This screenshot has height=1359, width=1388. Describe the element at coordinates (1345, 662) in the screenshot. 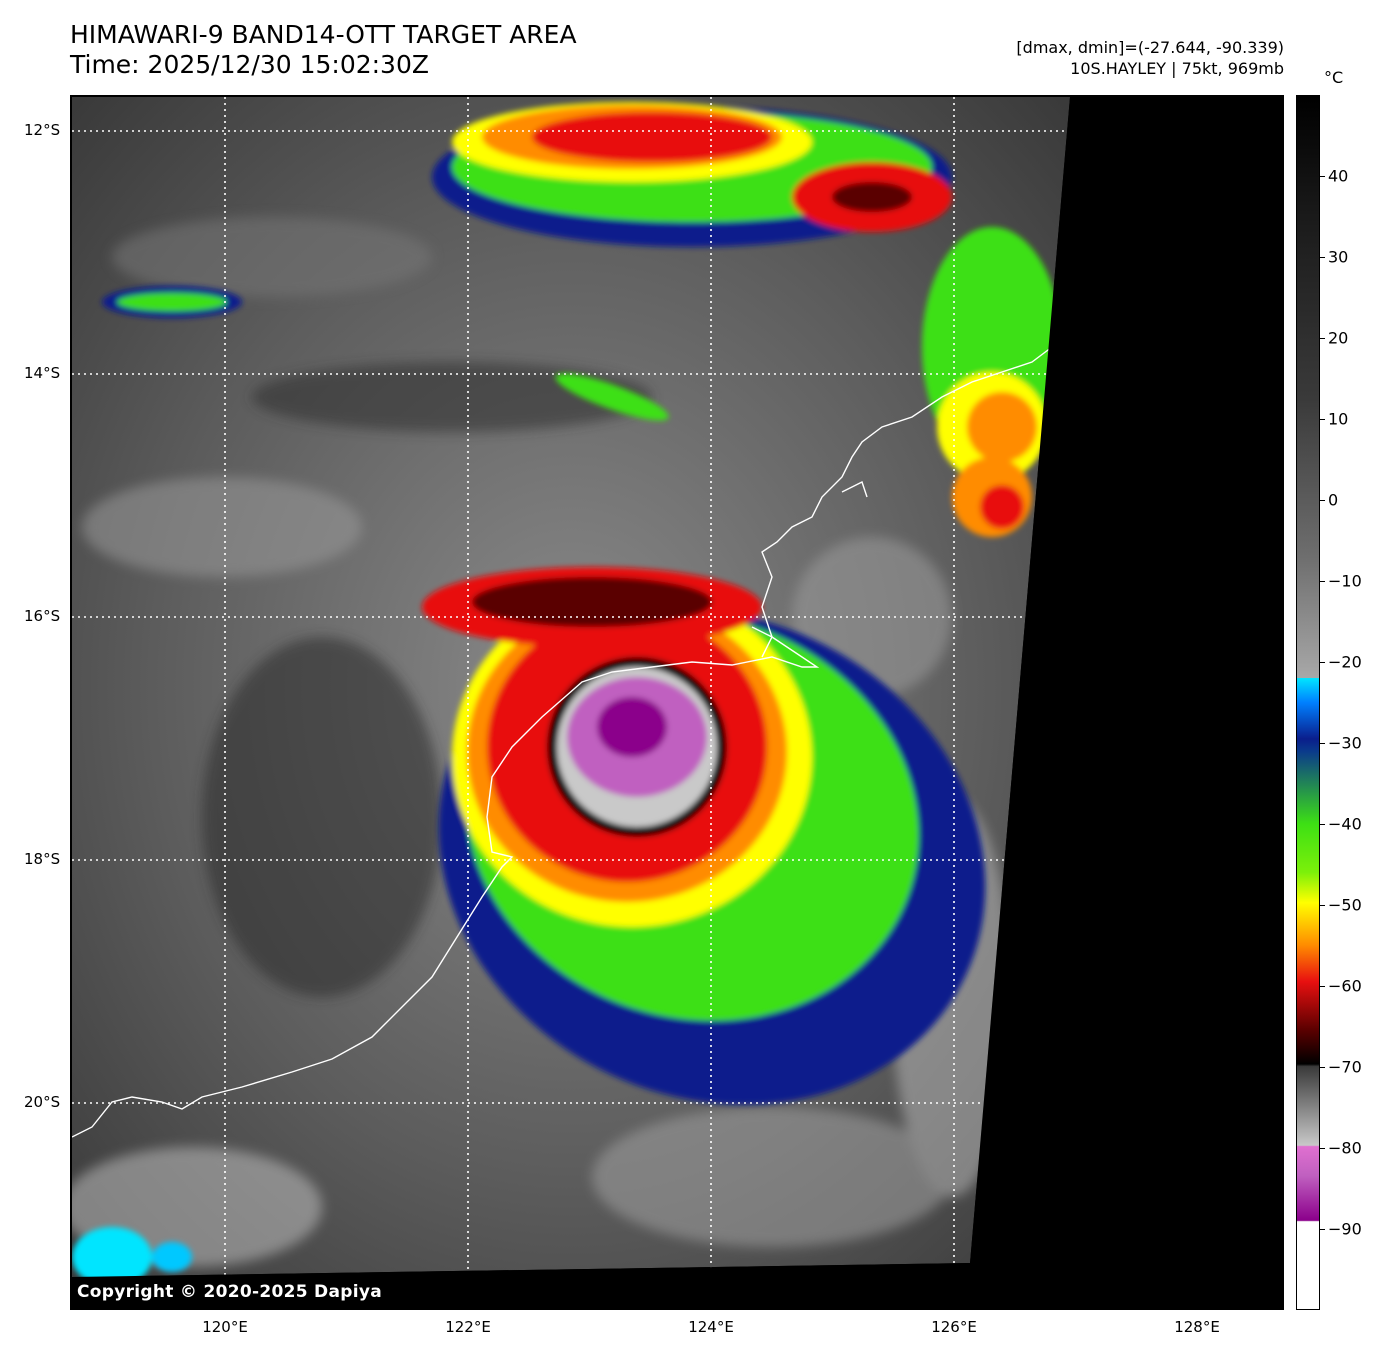

I see `colorbar-tick-label: −20` at that location.